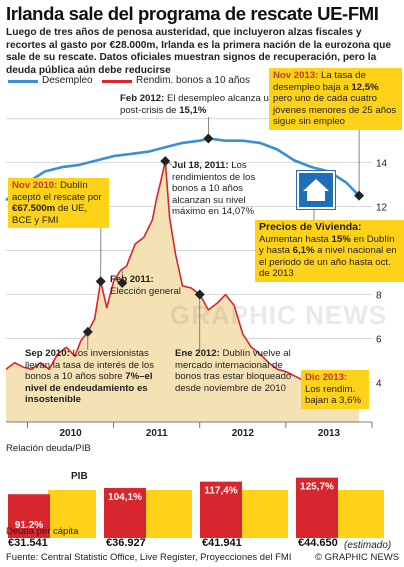 The width and height of the screenshot is (404, 567). I want to click on annotation-feb2011: Feb 2011: Elección general, so click(150, 285).